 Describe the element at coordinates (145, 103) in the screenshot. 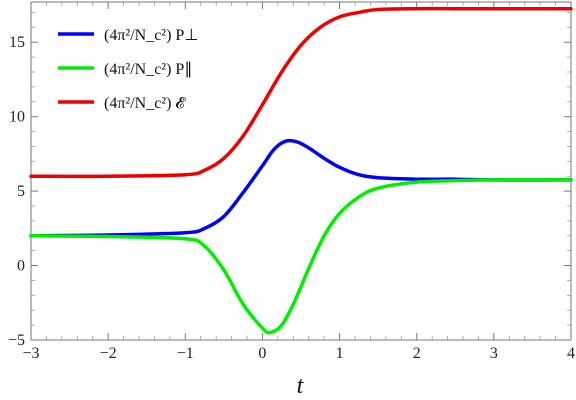

I see `legend-label: (4π²/N_c²) 𝓔` at that location.